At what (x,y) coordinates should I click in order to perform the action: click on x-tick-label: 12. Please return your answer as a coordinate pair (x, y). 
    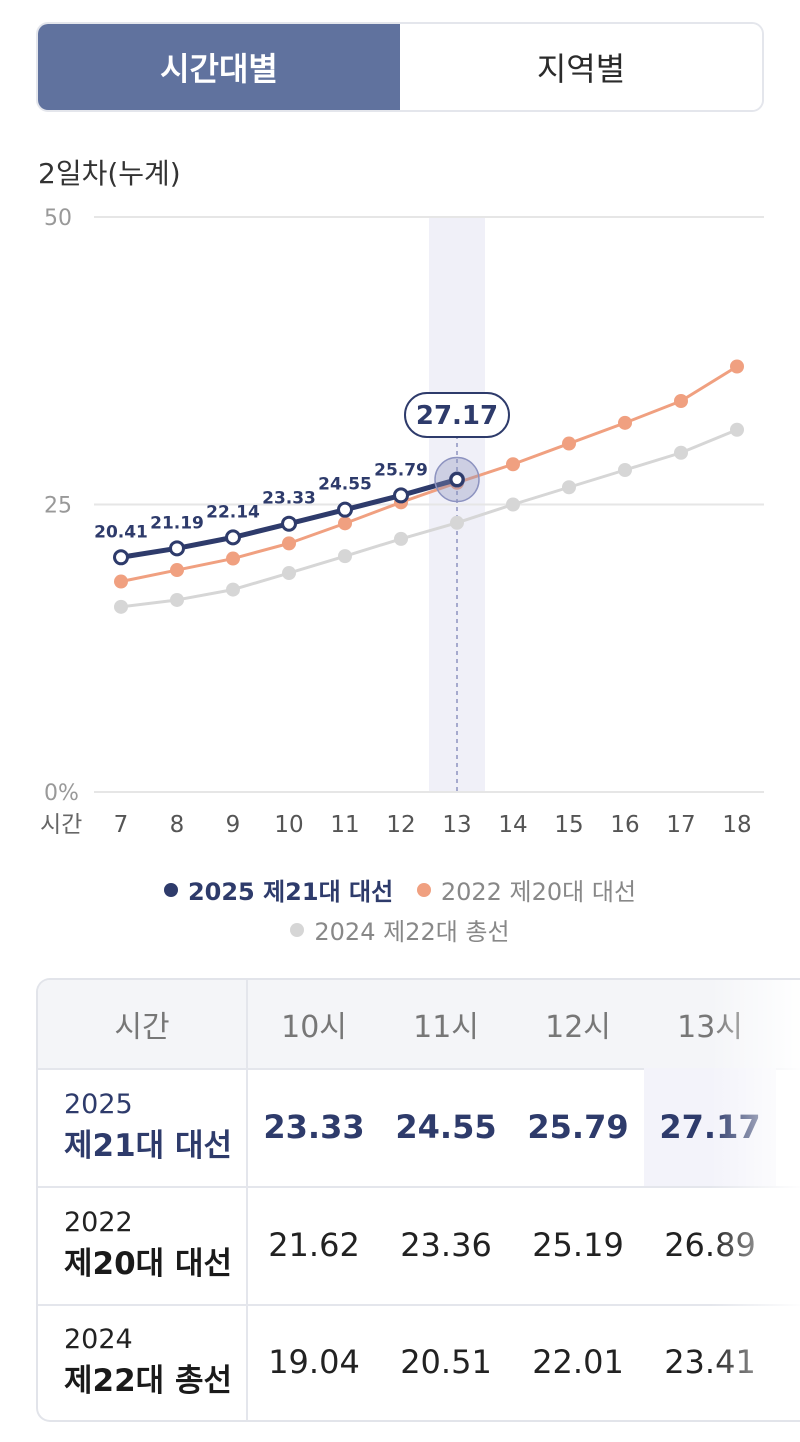
    Looking at the image, I should click on (400, 825).